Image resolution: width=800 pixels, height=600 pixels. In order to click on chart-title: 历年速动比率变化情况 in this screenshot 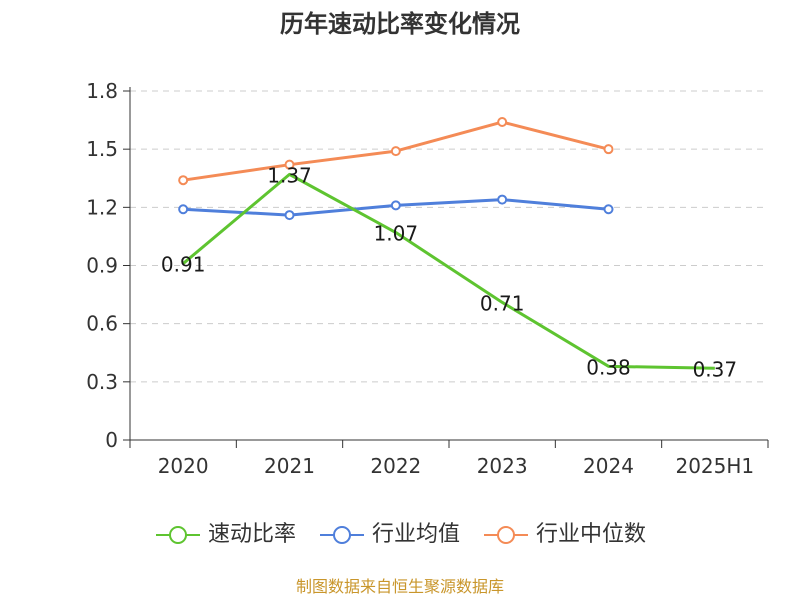, I will do `click(400, 24)`.